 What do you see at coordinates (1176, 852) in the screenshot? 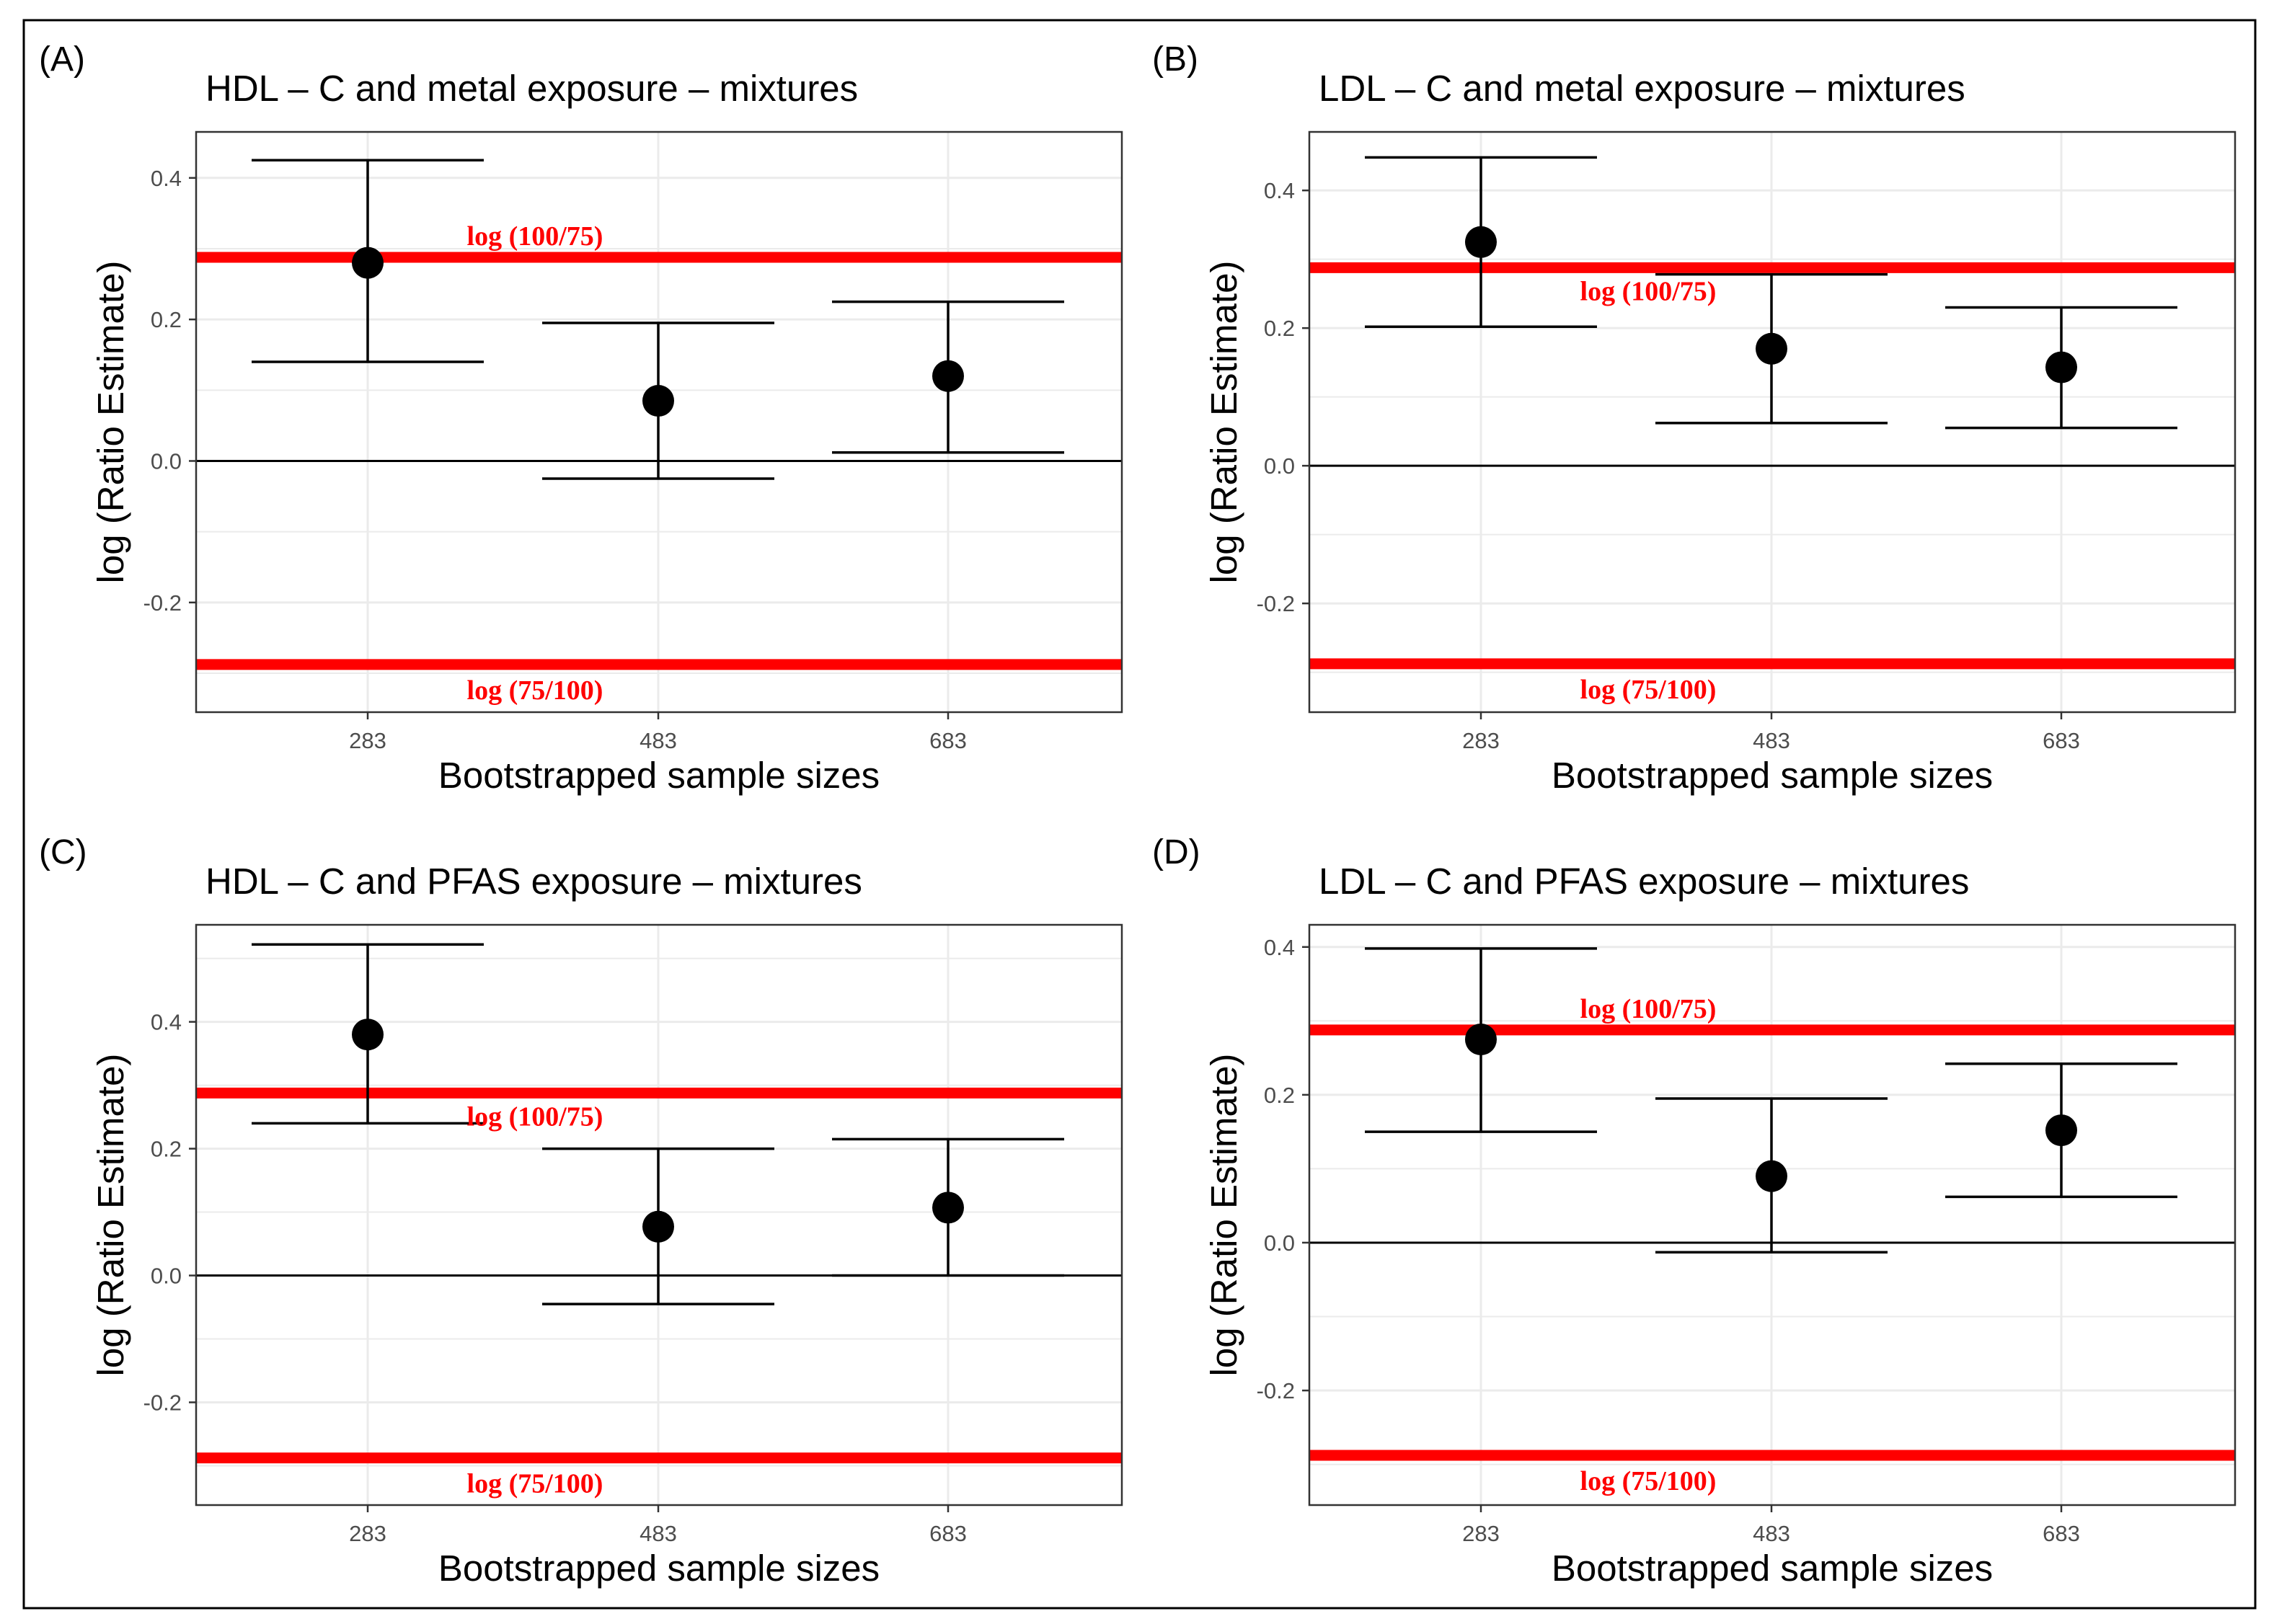
I see `panel-label: (D)` at bounding box center [1176, 852].